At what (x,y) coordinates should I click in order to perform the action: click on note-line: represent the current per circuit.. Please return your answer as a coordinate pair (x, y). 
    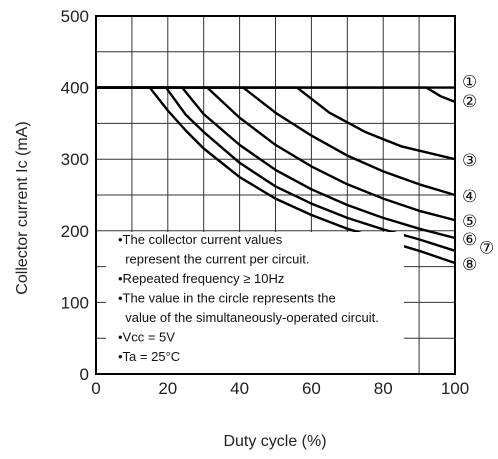
    Looking at the image, I should click on (213, 259).